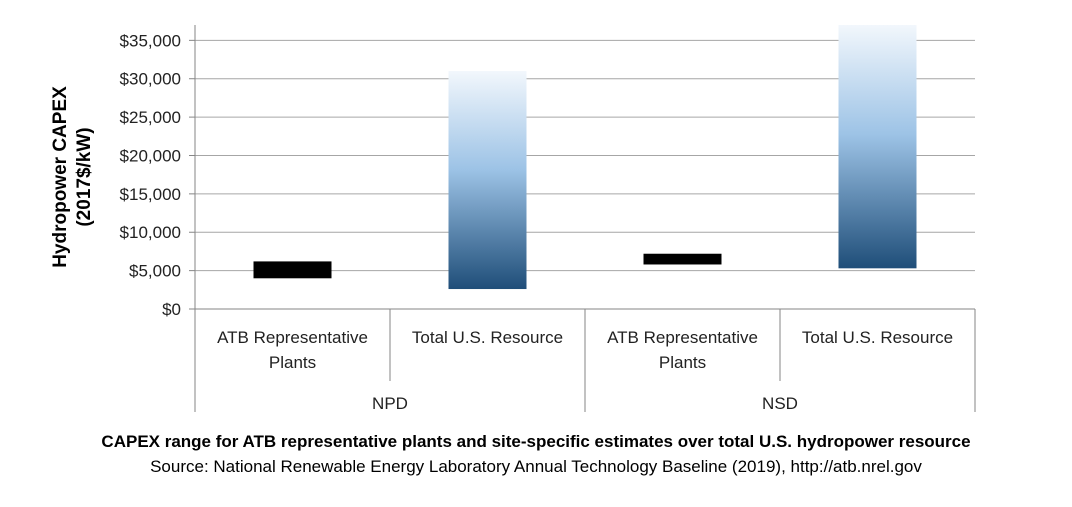 The width and height of the screenshot is (1072, 507). Describe the element at coordinates (155, 271) in the screenshot. I see `y-tick-label: $5,000` at that location.